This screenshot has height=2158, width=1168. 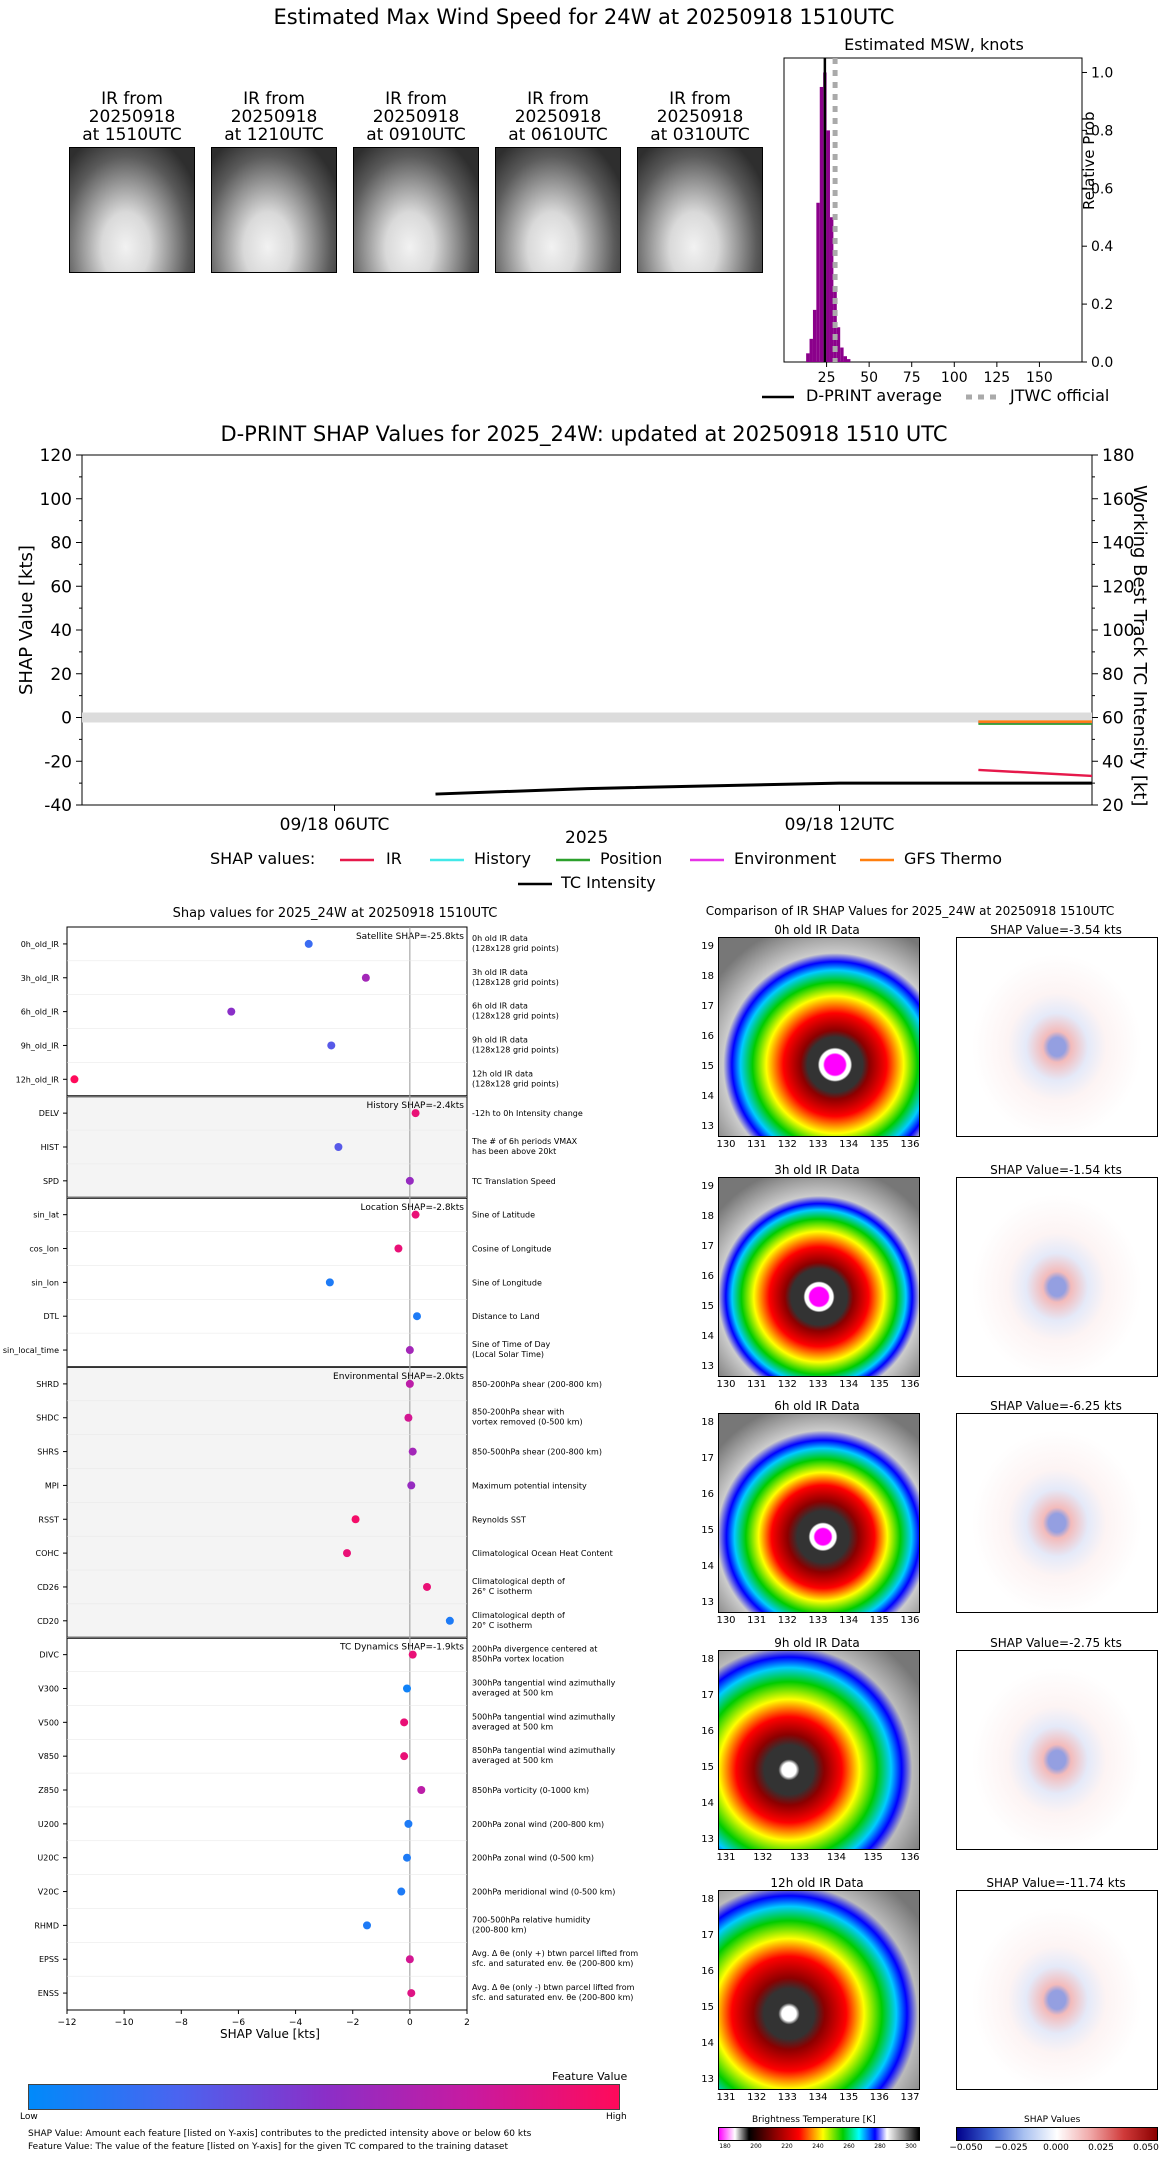 What do you see at coordinates (518, 1659) in the screenshot?
I see `feature-description: 850hPa vortex location` at bounding box center [518, 1659].